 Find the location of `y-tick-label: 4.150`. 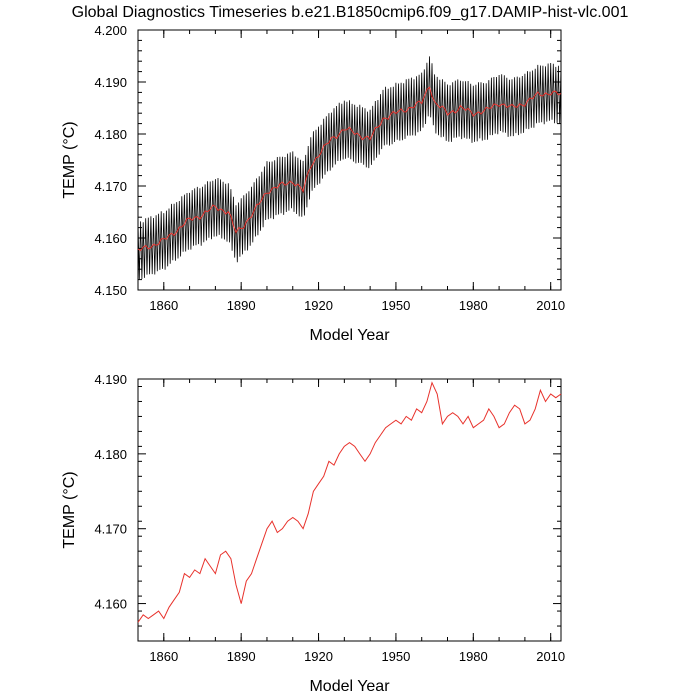

y-tick-label: 4.150 is located at coordinates (110, 290).